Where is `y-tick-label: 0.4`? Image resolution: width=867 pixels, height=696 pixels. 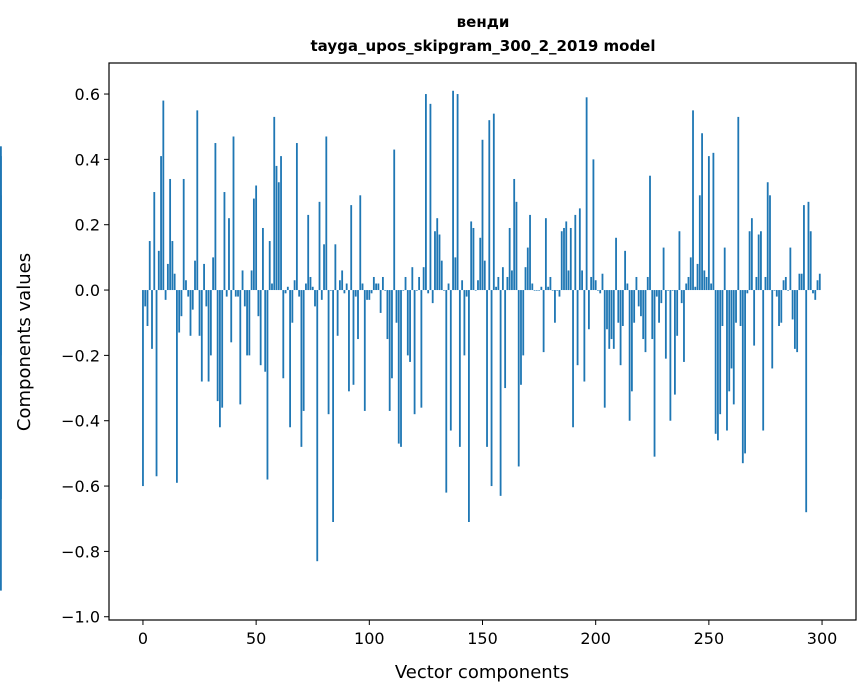 y-tick-label: 0.4 is located at coordinates (87, 159).